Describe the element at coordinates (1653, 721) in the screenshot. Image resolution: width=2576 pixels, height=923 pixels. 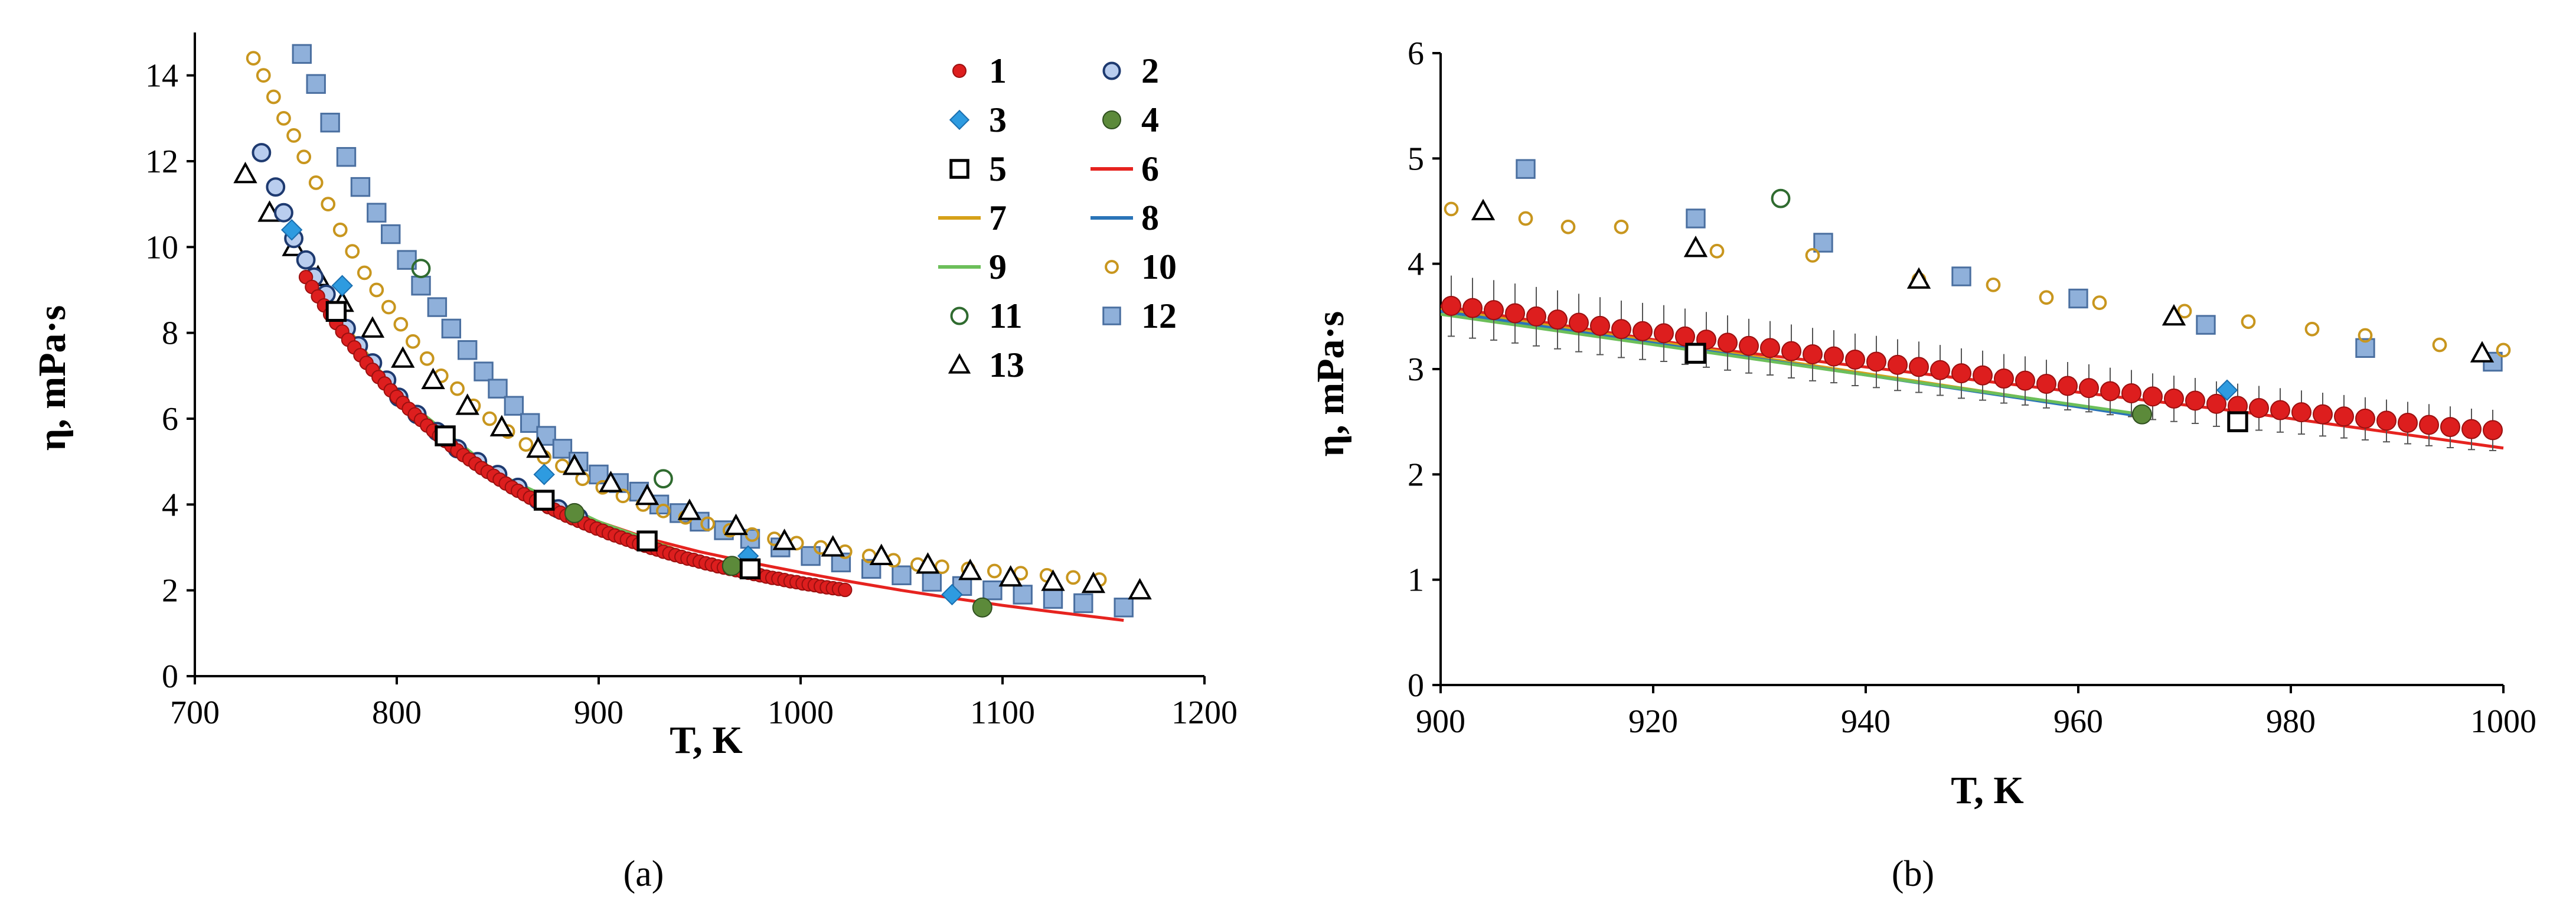
I see `x-tick-label: 920` at that location.